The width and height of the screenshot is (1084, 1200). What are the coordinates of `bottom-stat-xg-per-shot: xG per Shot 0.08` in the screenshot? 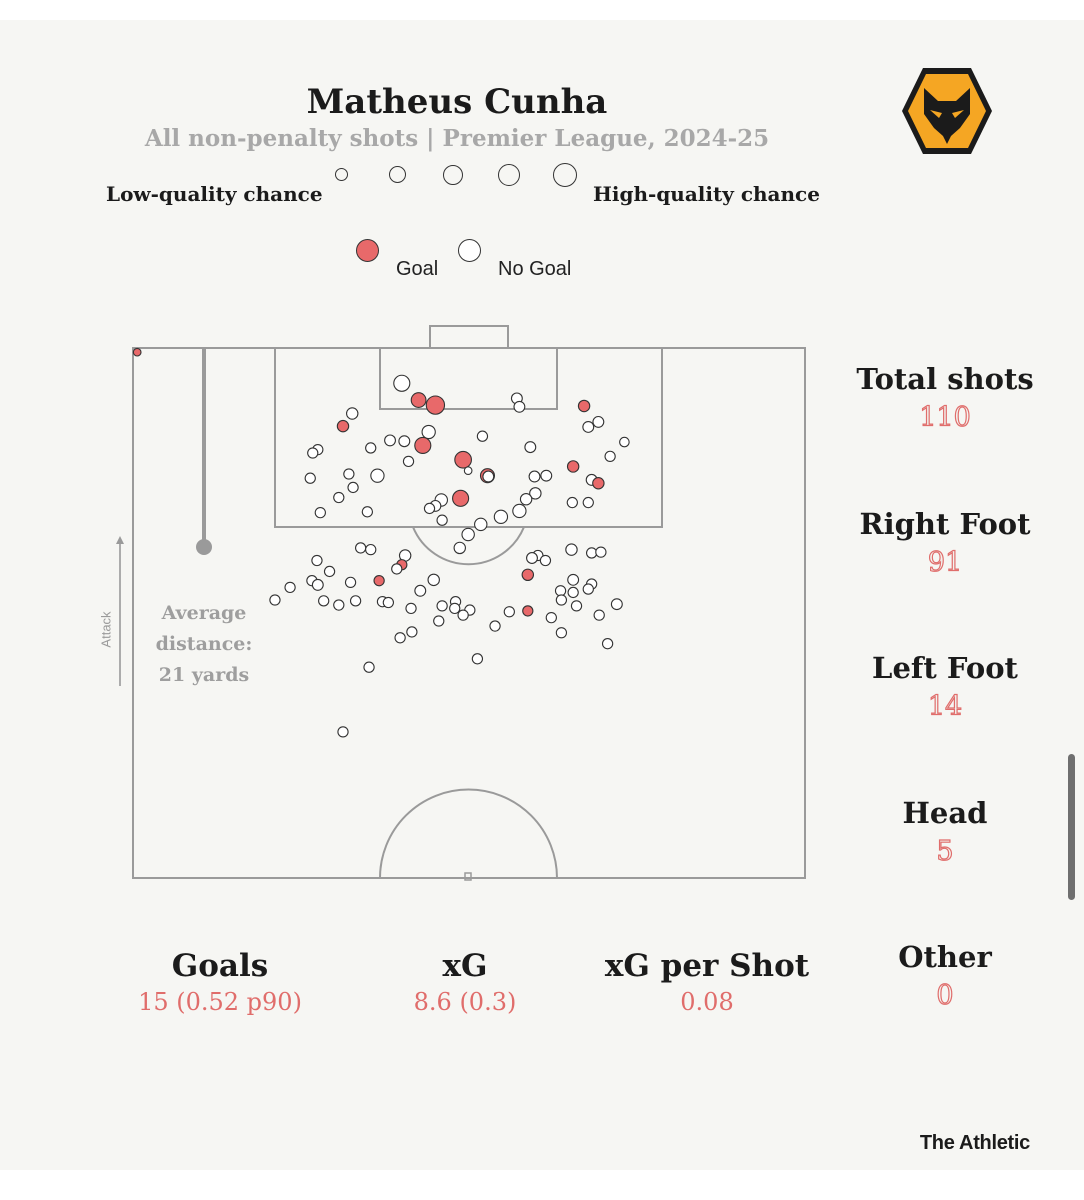 It's located at (707, 982).